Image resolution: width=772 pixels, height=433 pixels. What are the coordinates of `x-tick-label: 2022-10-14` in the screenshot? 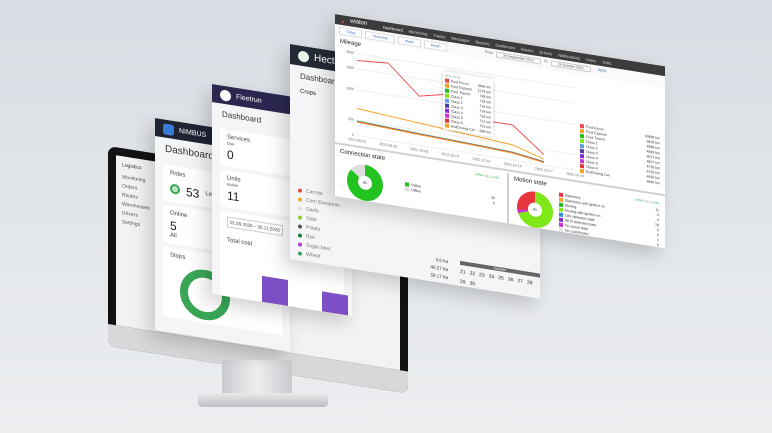 It's located at (513, 165).